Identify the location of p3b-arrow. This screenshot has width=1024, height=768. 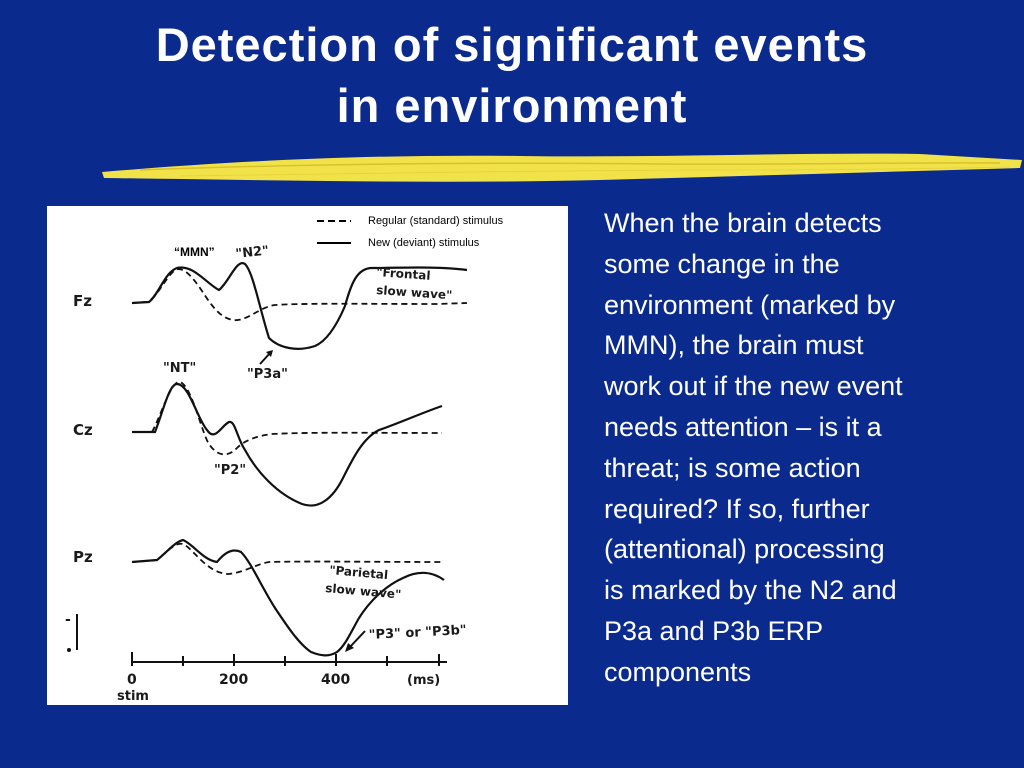
(357, 639).